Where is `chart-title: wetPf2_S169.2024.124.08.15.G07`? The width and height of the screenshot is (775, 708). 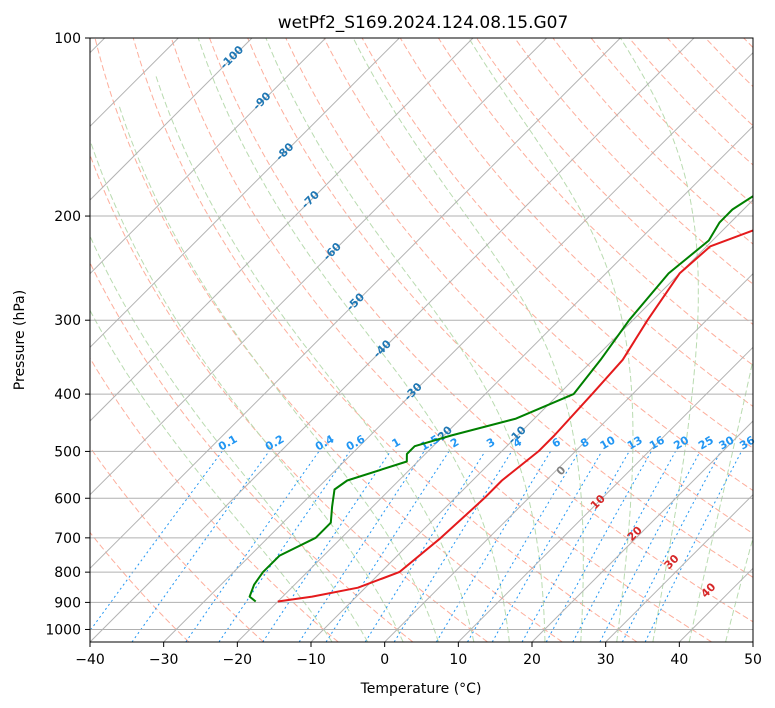
chart-title: wetPf2_S169.2024.124.08.15.G07 is located at coordinates (423, 23).